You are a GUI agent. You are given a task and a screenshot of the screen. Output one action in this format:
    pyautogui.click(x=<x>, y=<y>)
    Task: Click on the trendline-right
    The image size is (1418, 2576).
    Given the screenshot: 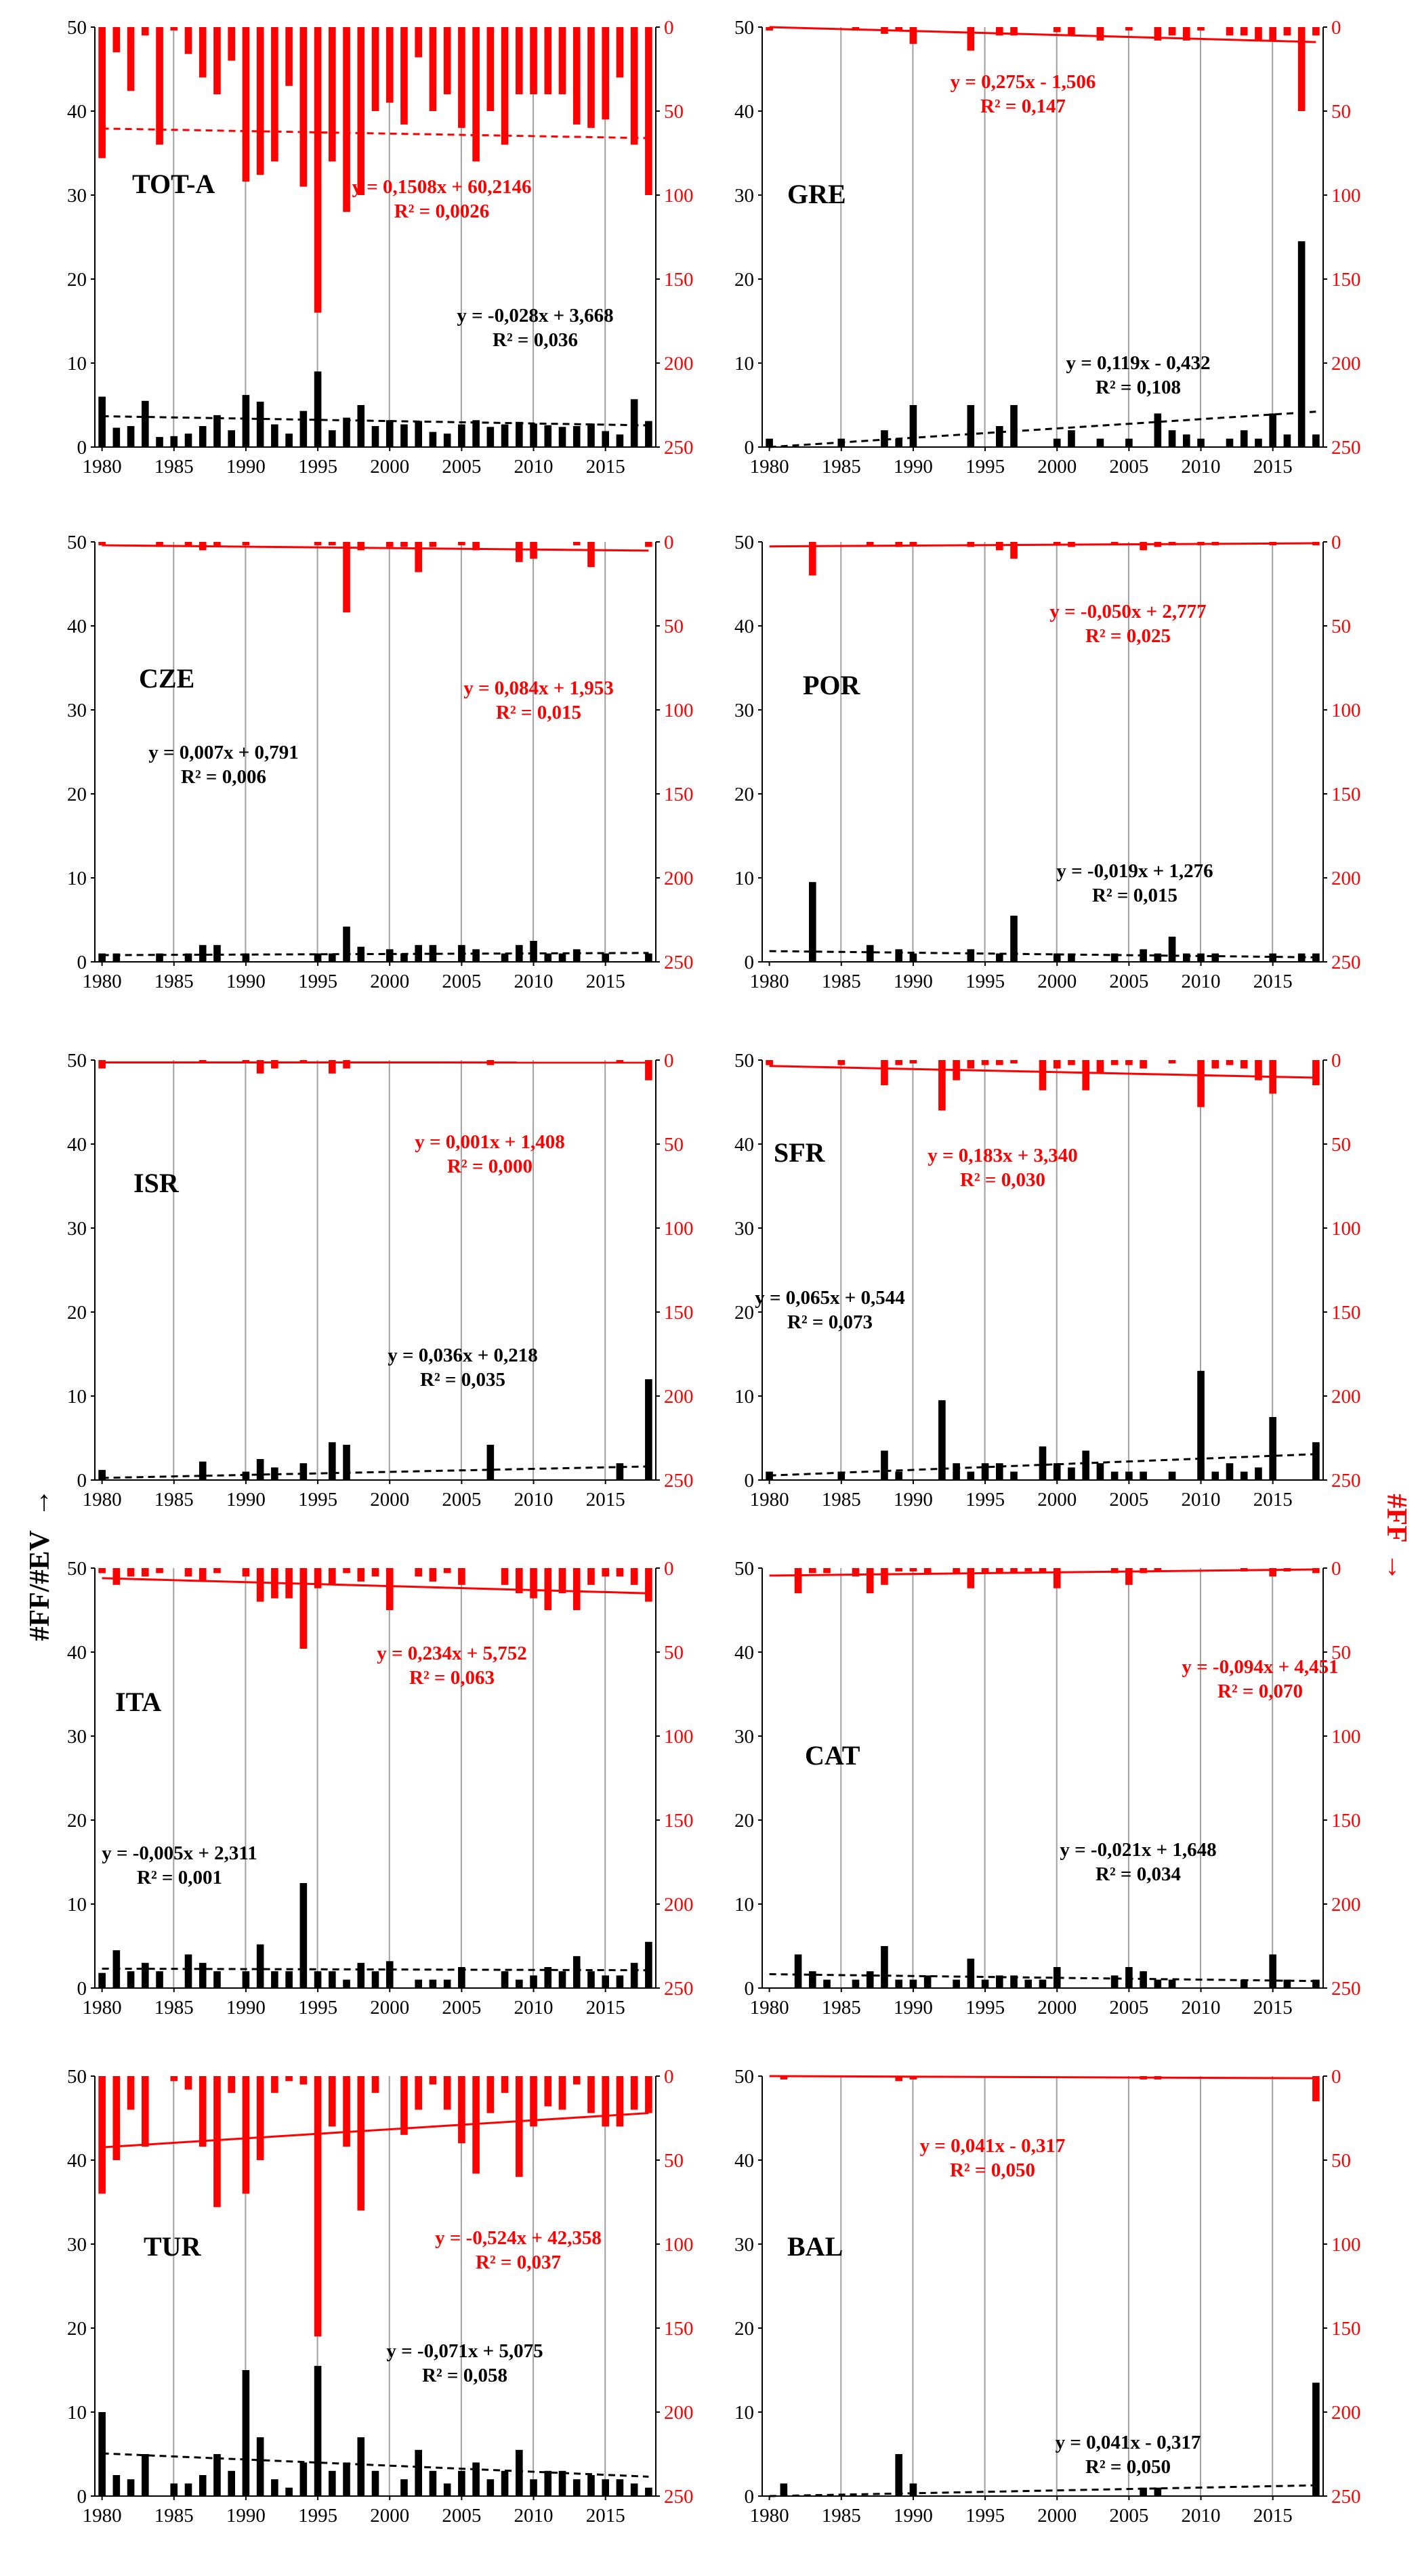 What is the action you would take?
    pyautogui.click(x=1042, y=34)
    